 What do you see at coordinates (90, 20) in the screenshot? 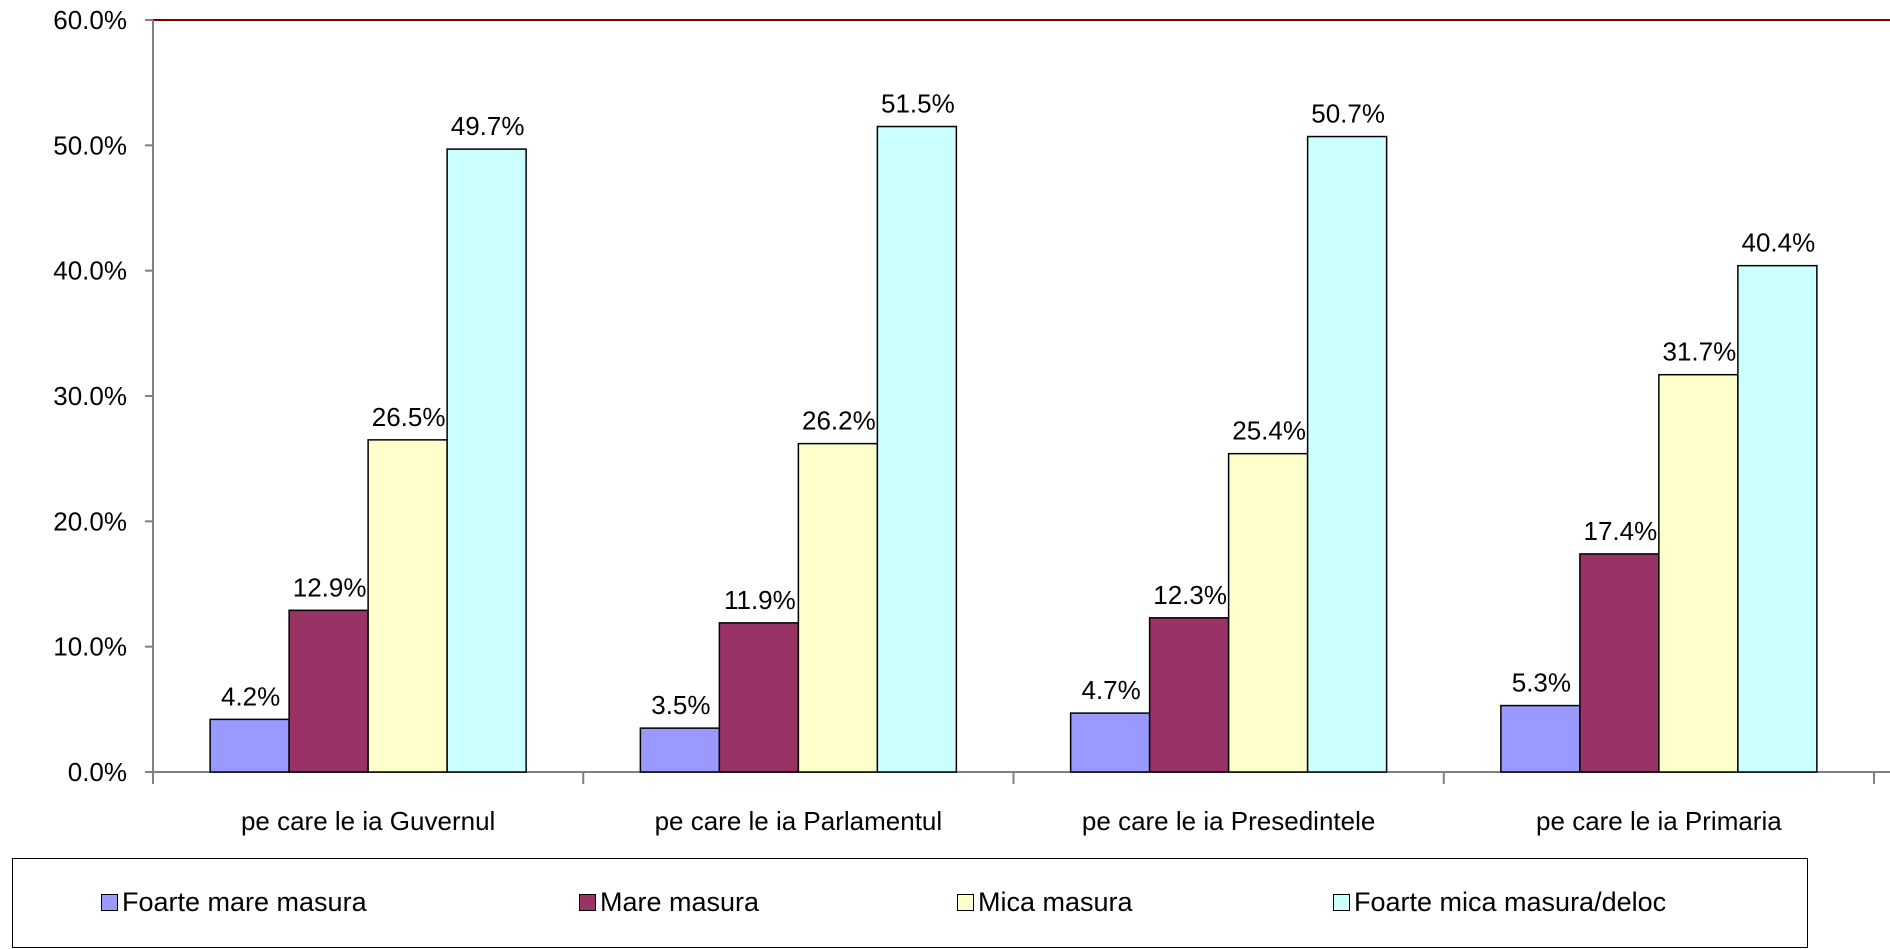
I see `y-tick-label: 60.0%` at bounding box center [90, 20].